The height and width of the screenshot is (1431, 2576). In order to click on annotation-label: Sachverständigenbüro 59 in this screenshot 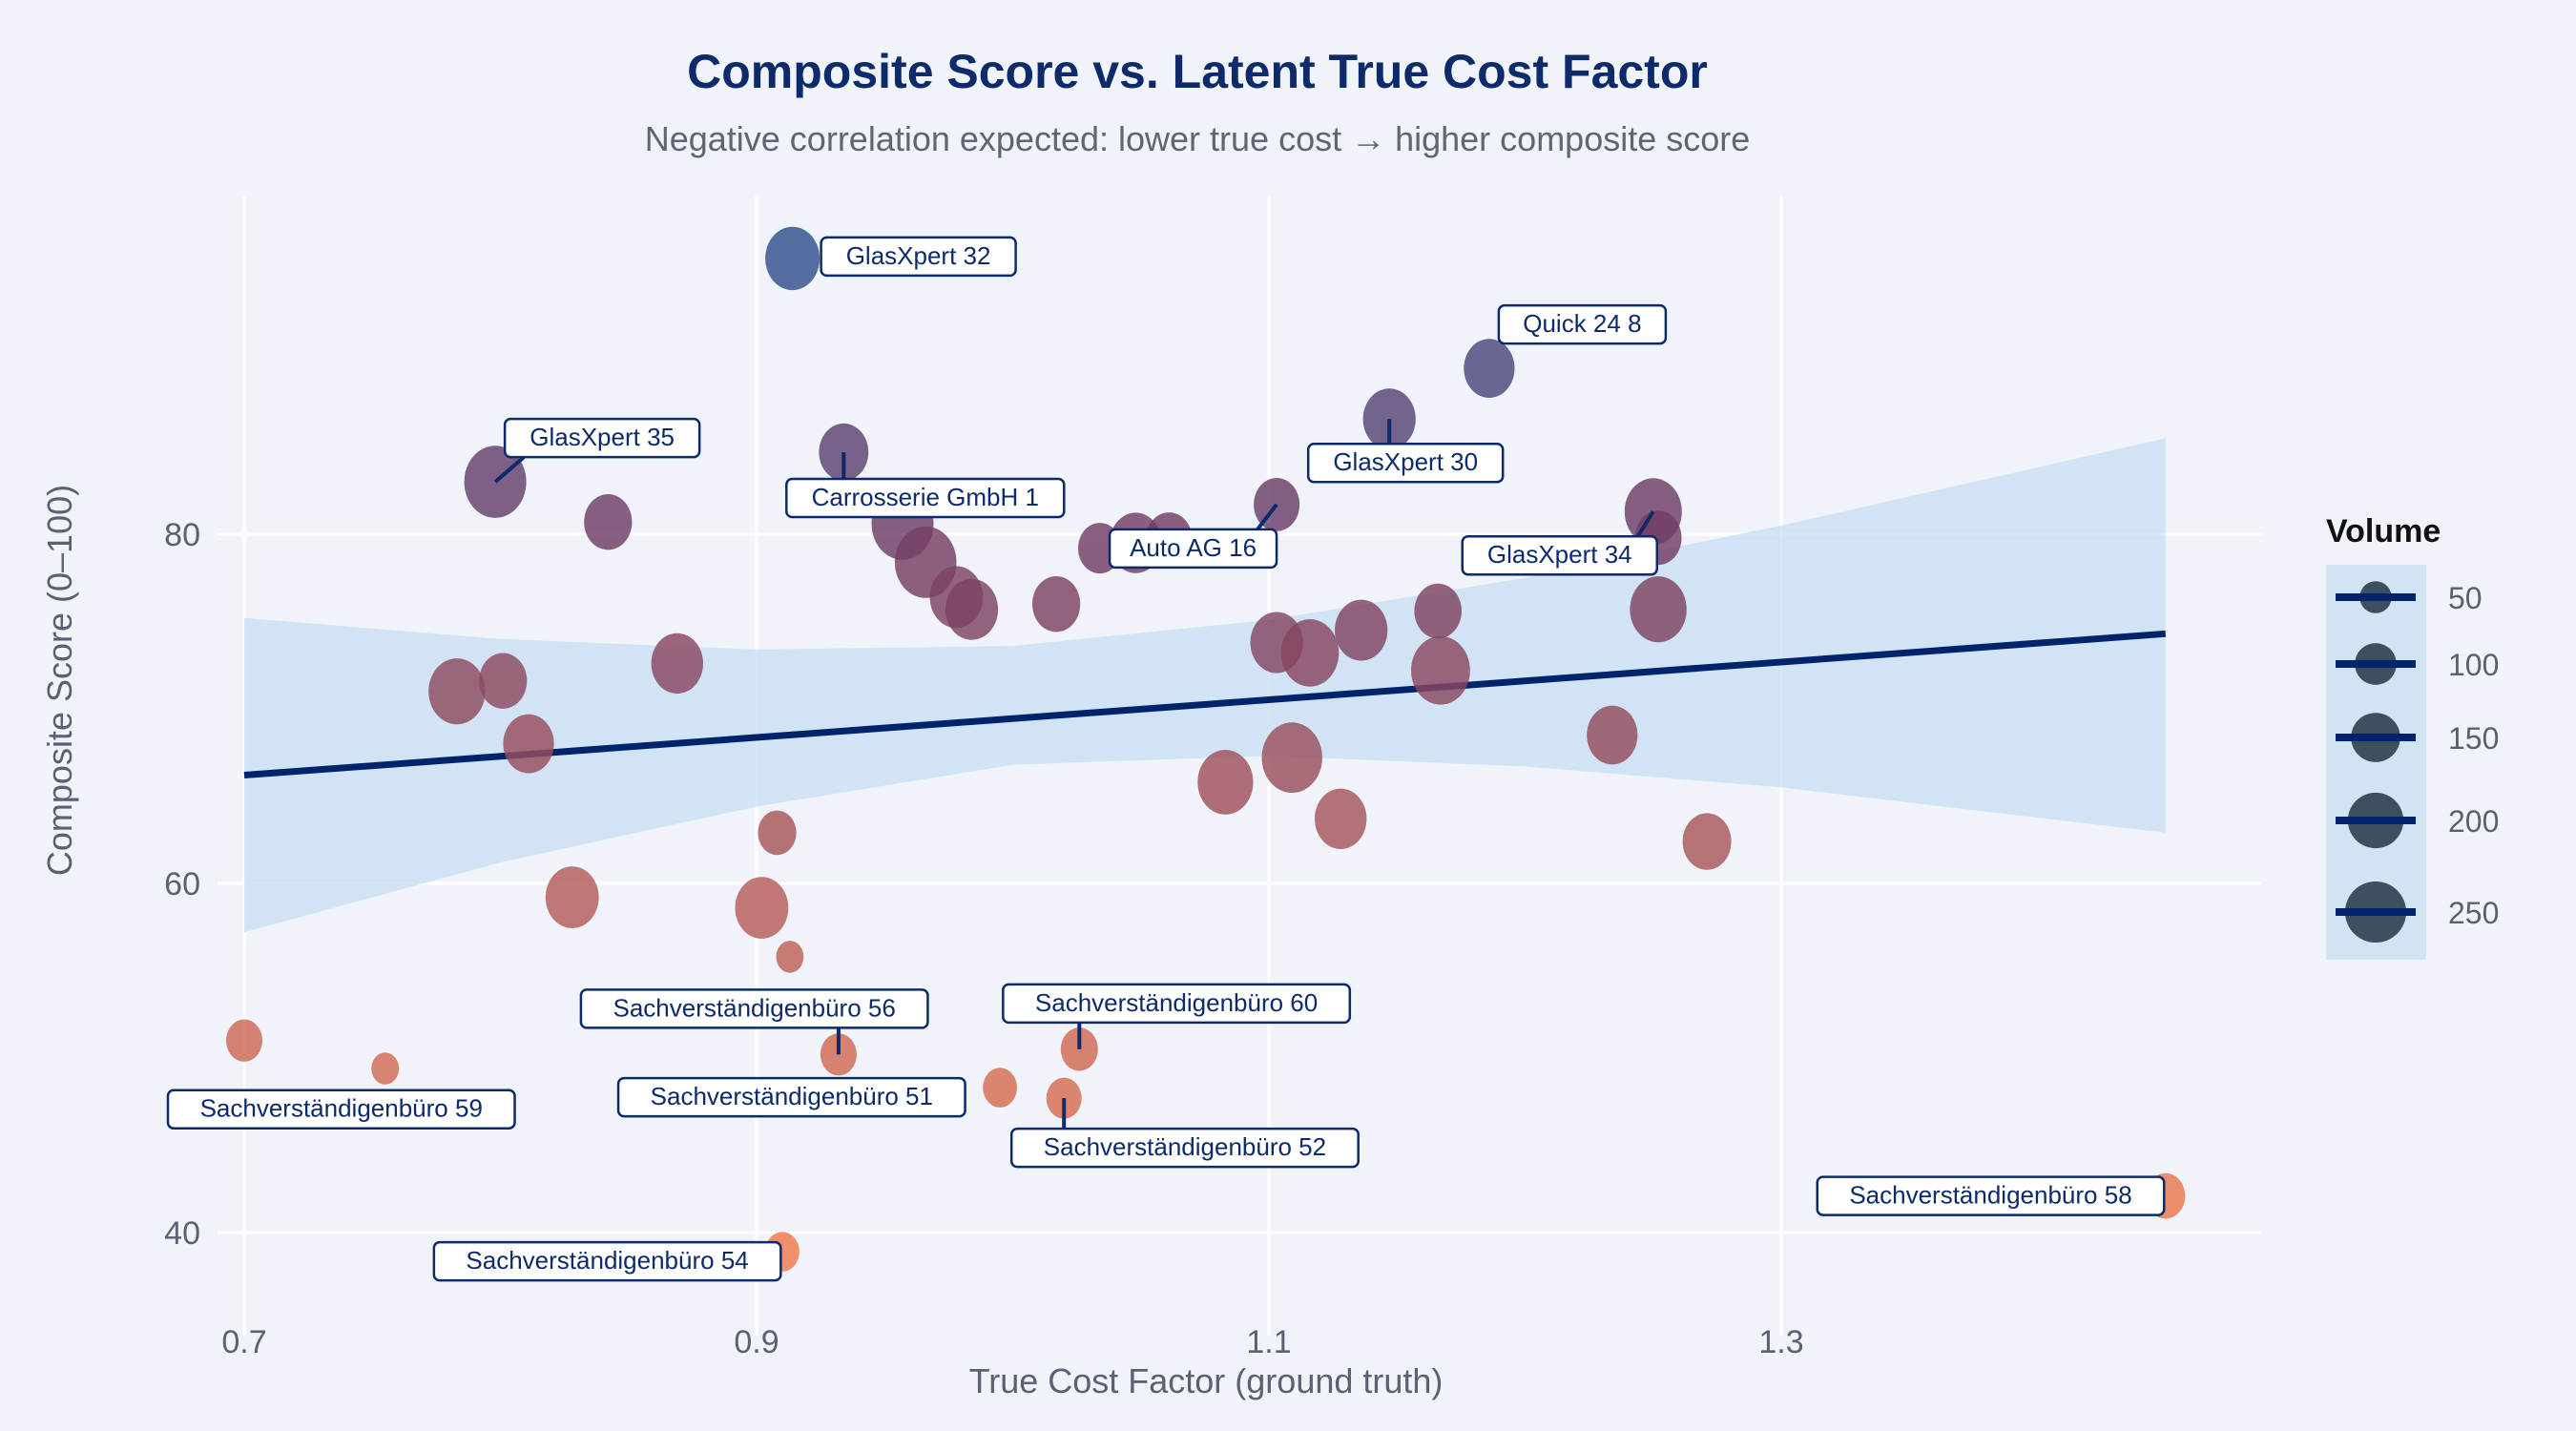, I will do `click(341, 1108)`.